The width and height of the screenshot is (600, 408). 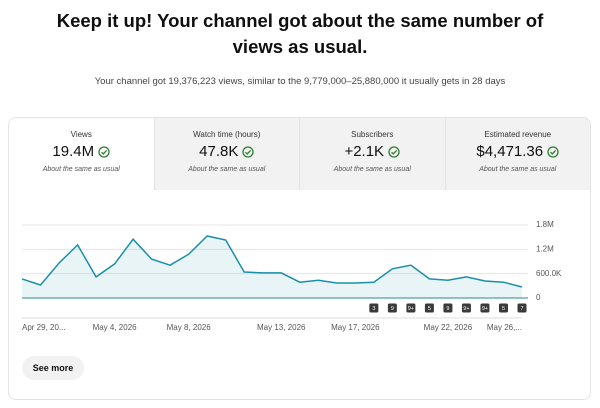 I want to click on metric-value: 47.8K, so click(x=219, y=151).